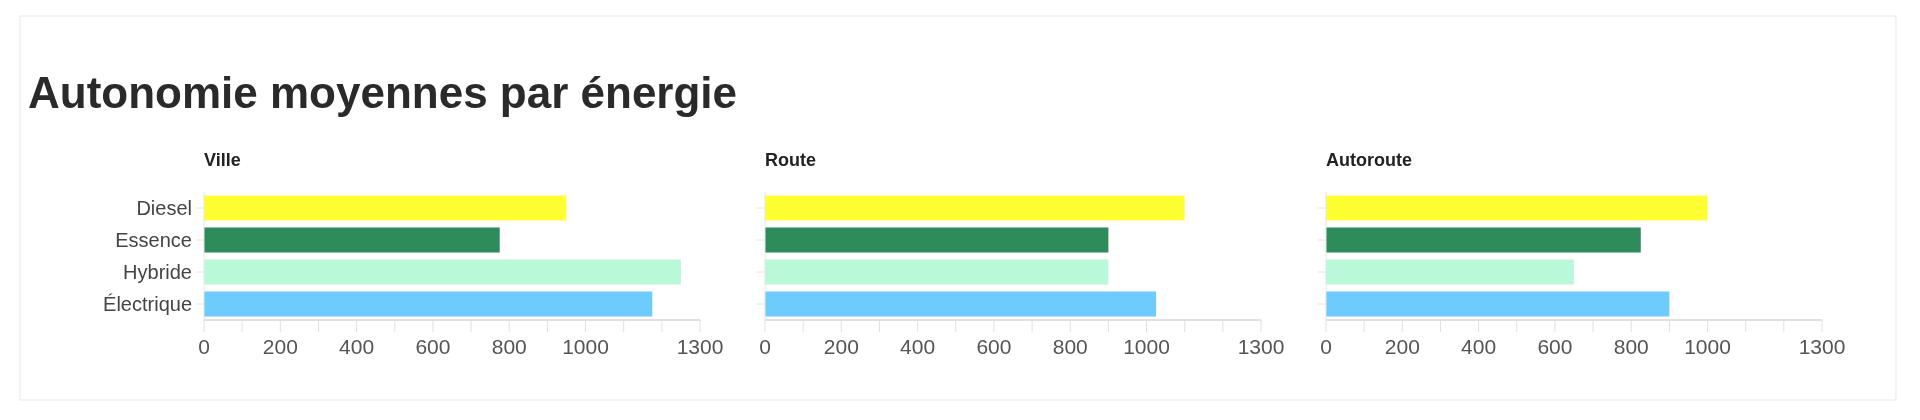 The image size is (1920, 420). I want to click on y-tick-label: Diesel, so click(164, 208).